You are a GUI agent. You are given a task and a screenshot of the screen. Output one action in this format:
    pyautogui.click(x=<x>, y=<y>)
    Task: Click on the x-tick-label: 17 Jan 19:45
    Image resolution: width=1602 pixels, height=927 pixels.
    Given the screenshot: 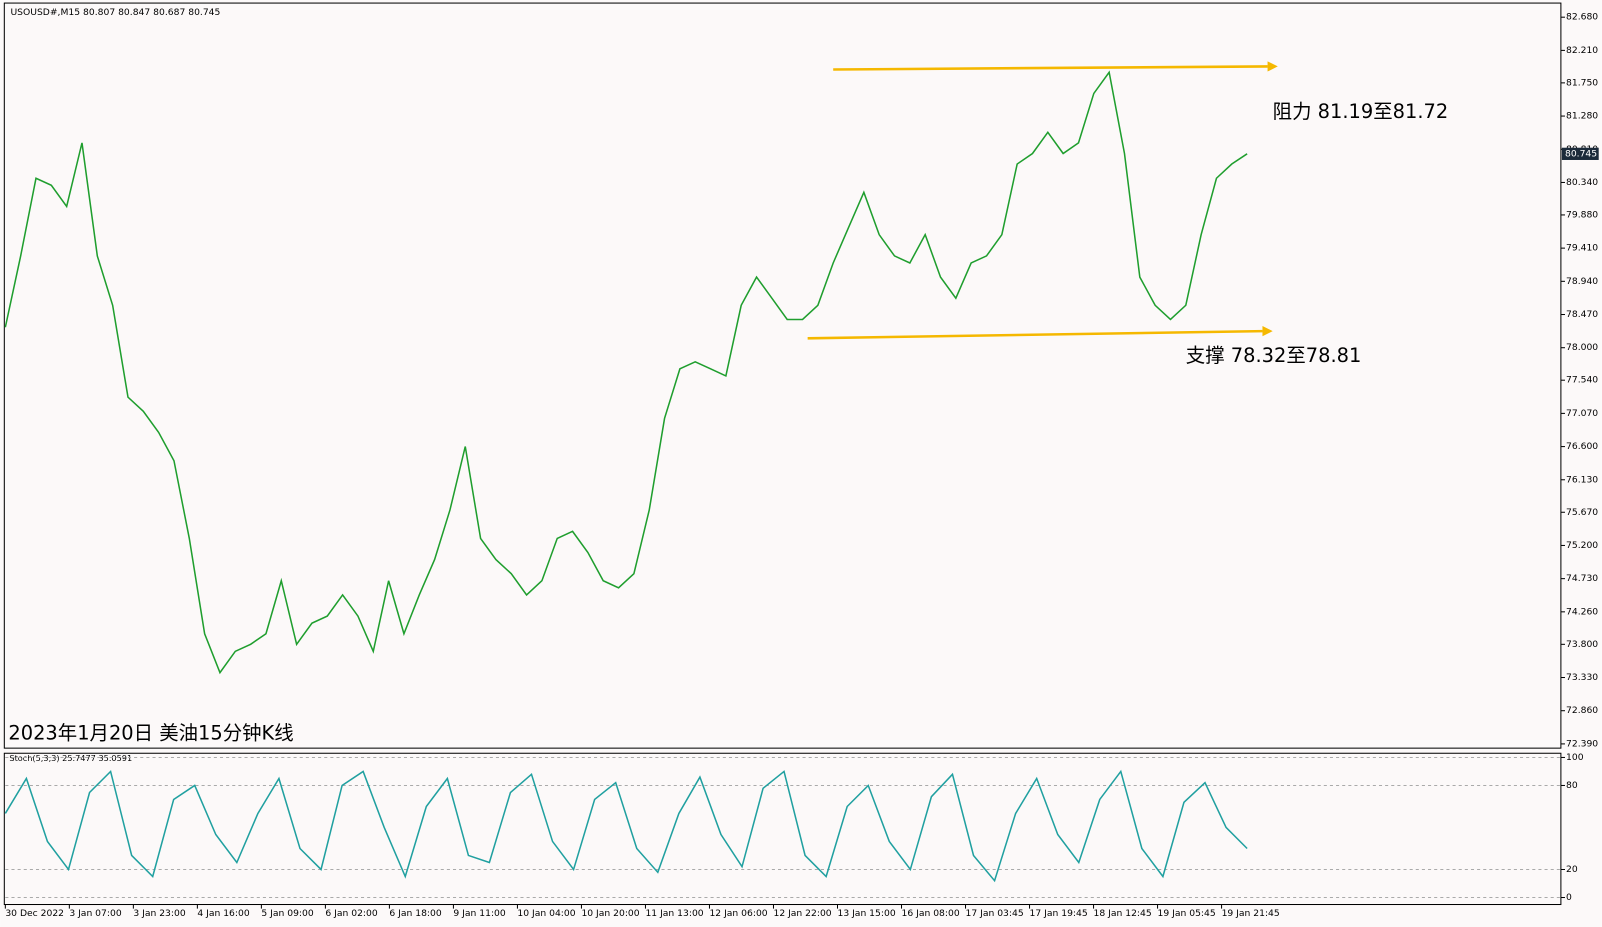 What is the action you would take?
    pyautogui.click(x=1059, y=913)
    